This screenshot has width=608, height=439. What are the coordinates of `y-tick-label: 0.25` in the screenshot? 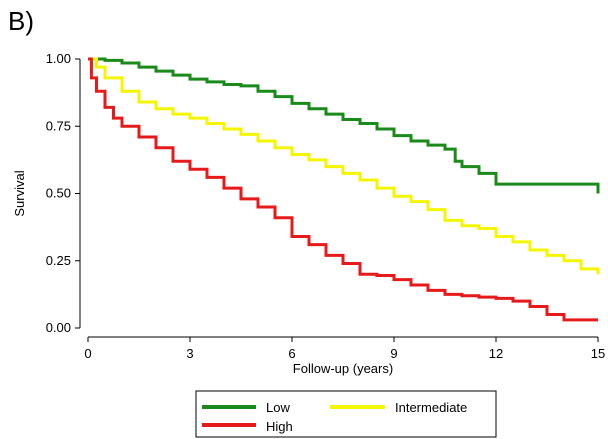 It's located at (58, 260).